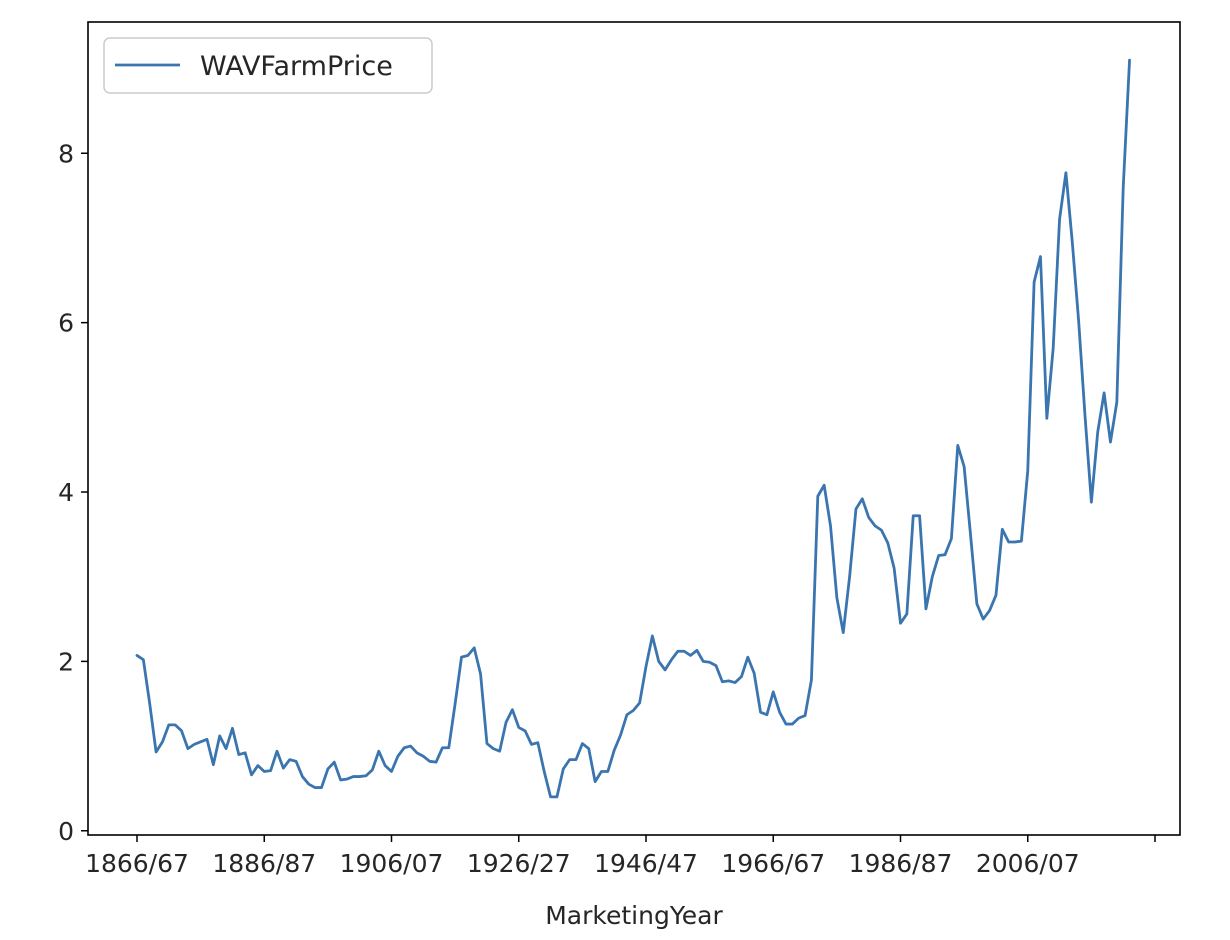  Describe the element at coordinates (392, 863) in the screenshot. I see `x-tick-label: 1906/07` at that location.